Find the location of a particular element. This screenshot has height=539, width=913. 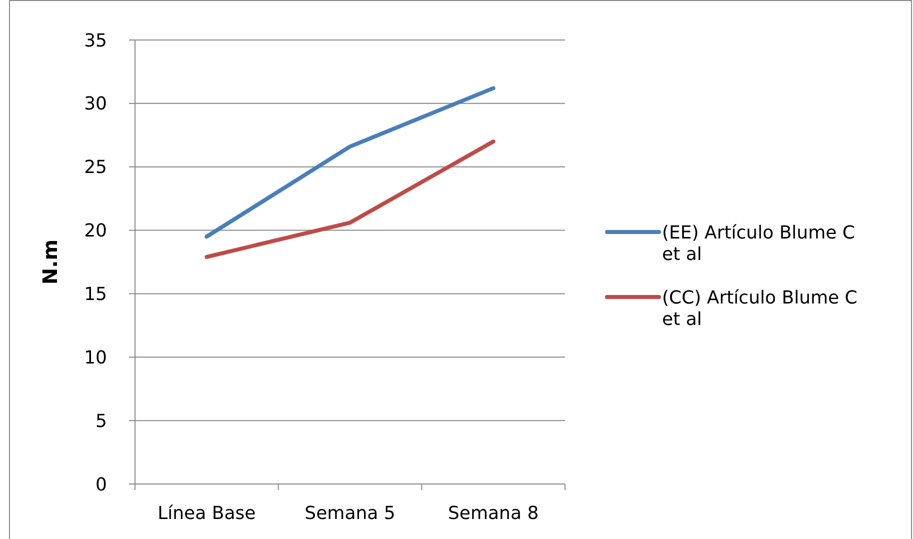

y-tick-label: 25 is located at coordinates (95, 167).